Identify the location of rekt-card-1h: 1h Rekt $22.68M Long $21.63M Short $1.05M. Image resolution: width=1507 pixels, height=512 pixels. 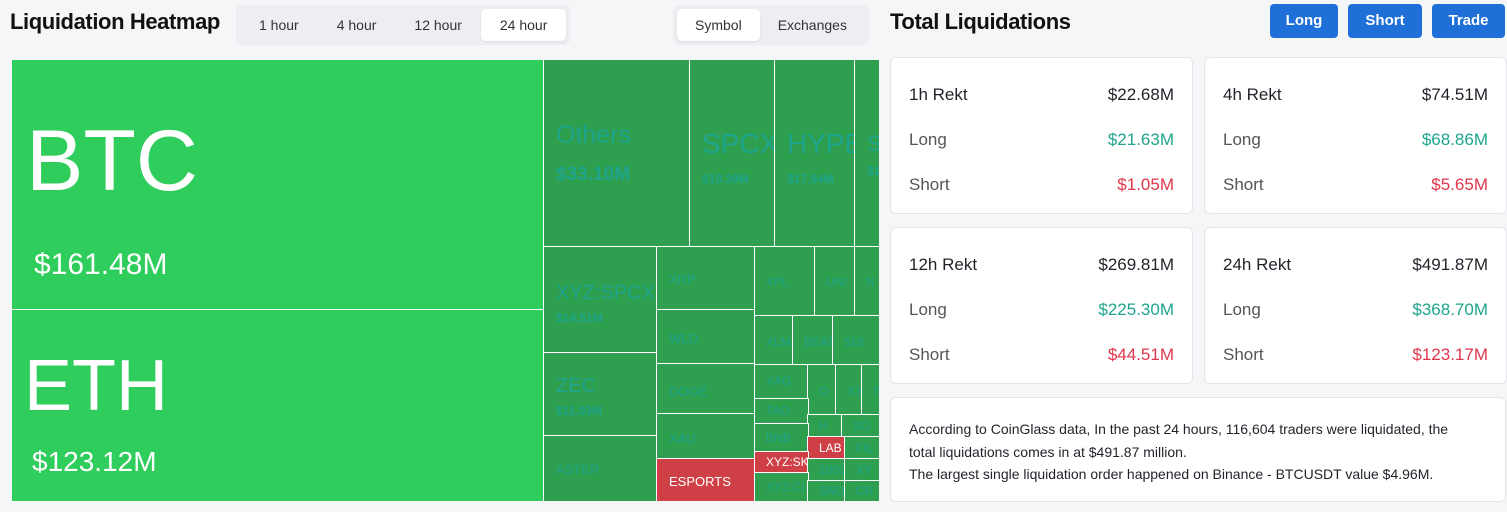
(1041, 135).